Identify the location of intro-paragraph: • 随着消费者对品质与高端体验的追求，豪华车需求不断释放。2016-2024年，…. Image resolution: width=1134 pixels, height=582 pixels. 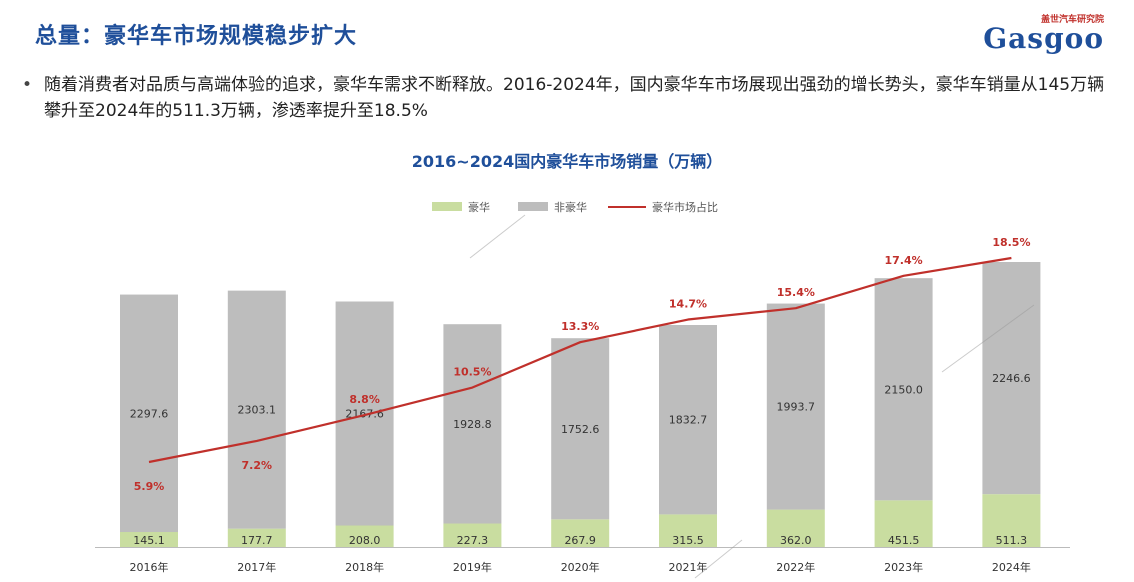
(564, 98).